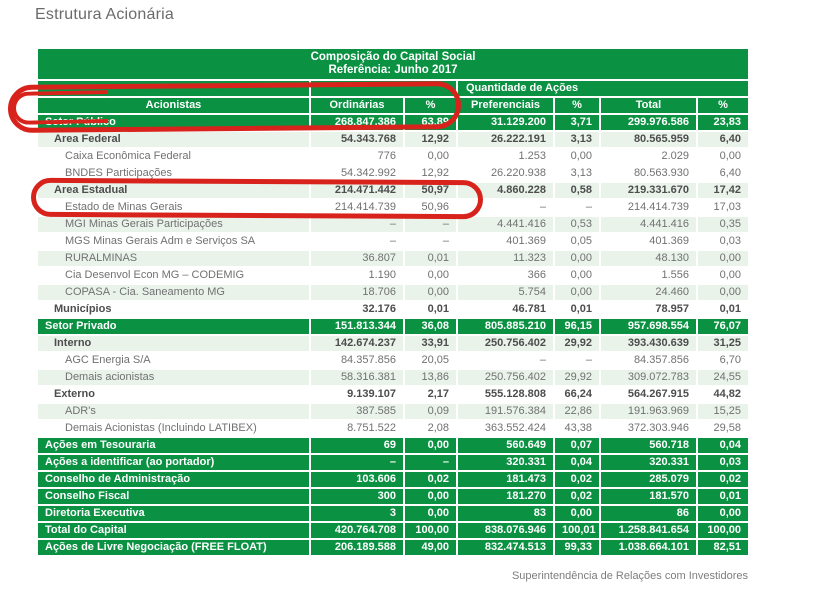 Image resolution: width=813 pixels, height=593 pixels. I want to click on row-value: 957.698.554, so click(648, 326).